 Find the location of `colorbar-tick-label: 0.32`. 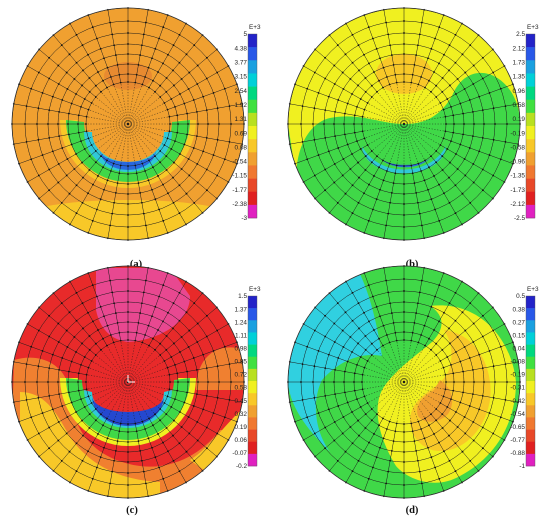

colorbar-tick-label: 0.32 is located at coordinates (241, 414).